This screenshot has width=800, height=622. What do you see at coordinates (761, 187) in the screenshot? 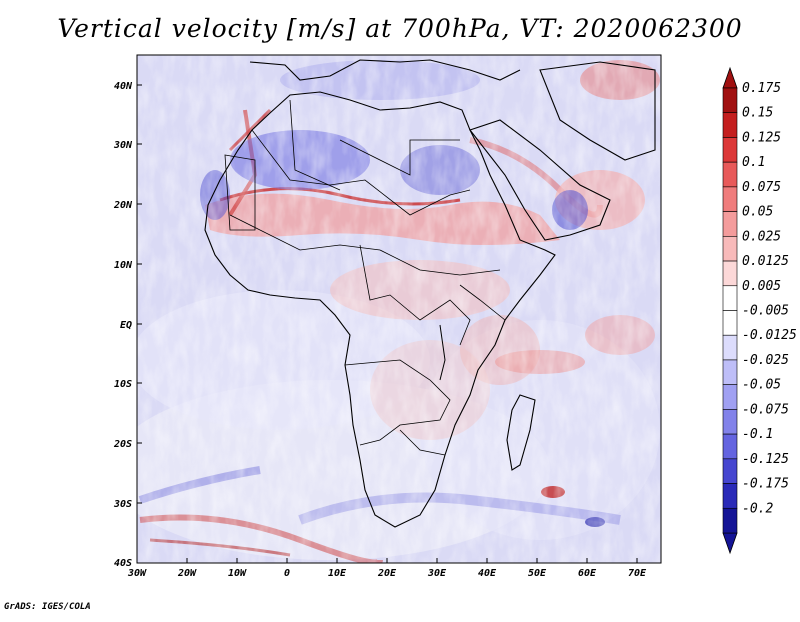
I see `colorbar-label: 0.075` at bounding box center [761, 187].